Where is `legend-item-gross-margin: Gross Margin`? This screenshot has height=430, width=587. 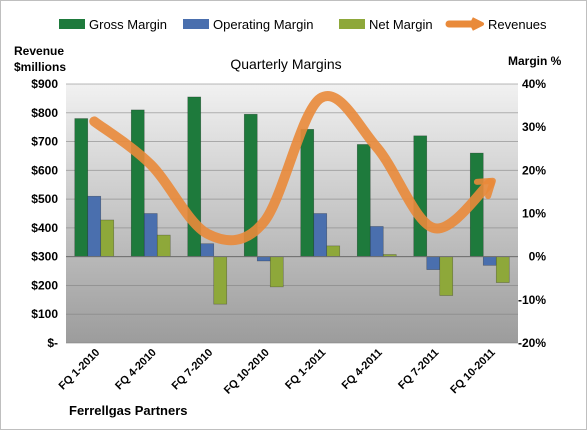 legend-item-gross-margin: Gross Margin is located at coordinates (113, 24).